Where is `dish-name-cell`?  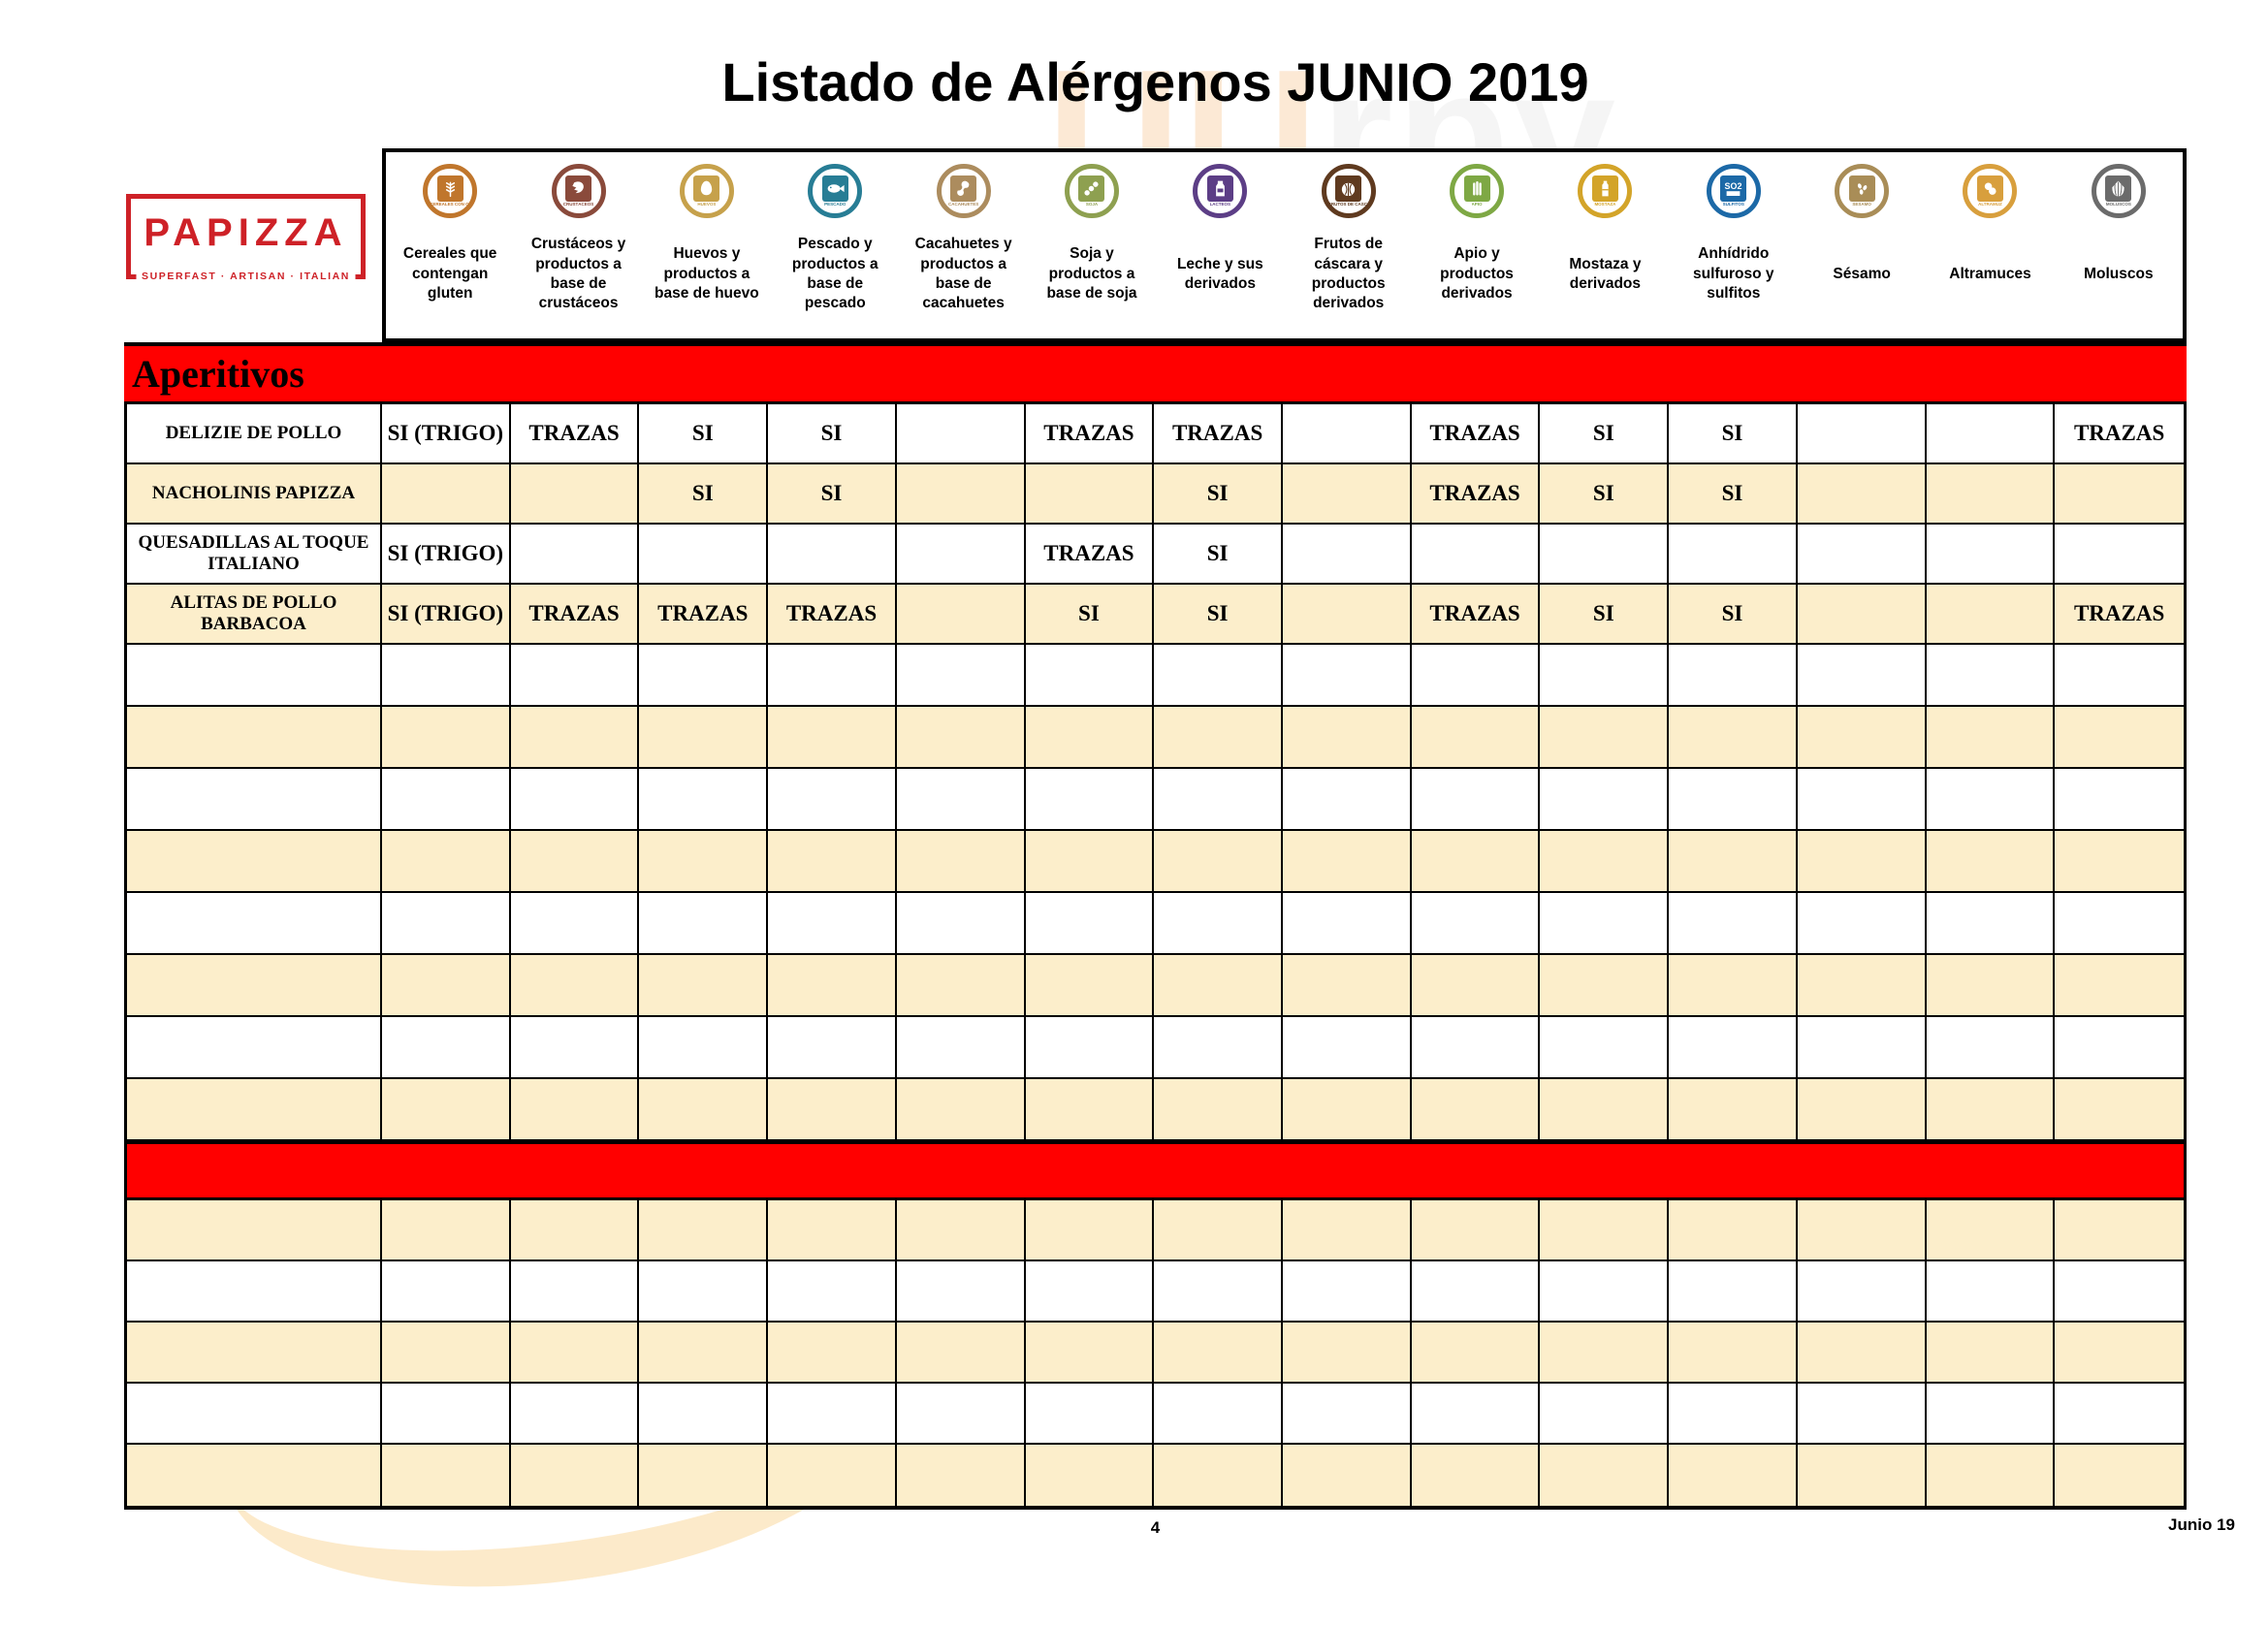 dish-name-cell is located at coordinates (254, 1475).